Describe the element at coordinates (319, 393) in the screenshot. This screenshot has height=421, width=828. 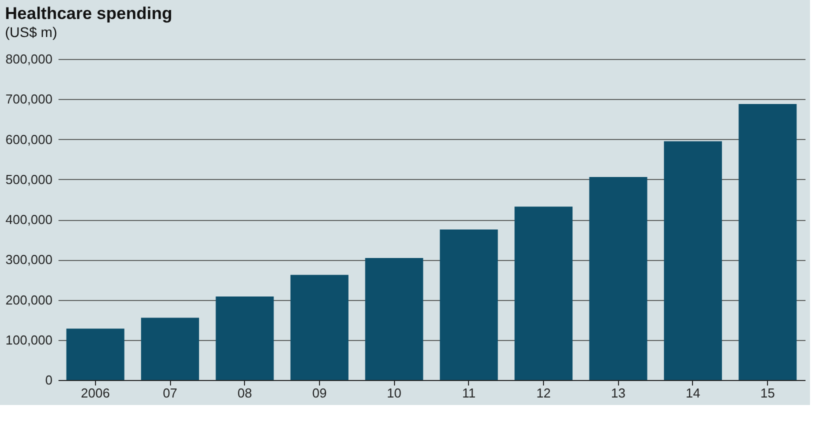
I see `x-tick-label: 09` at that location.